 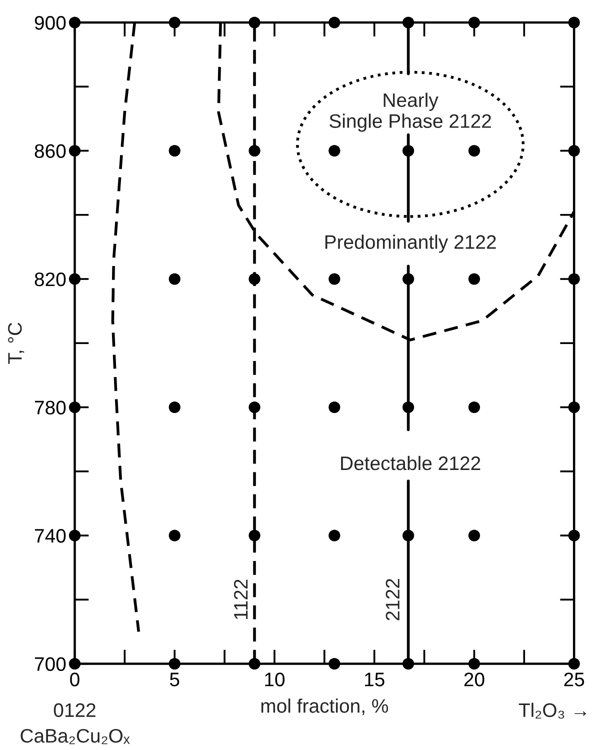 I want to click on y-tick-label: 900, so click(x=50, y=23).